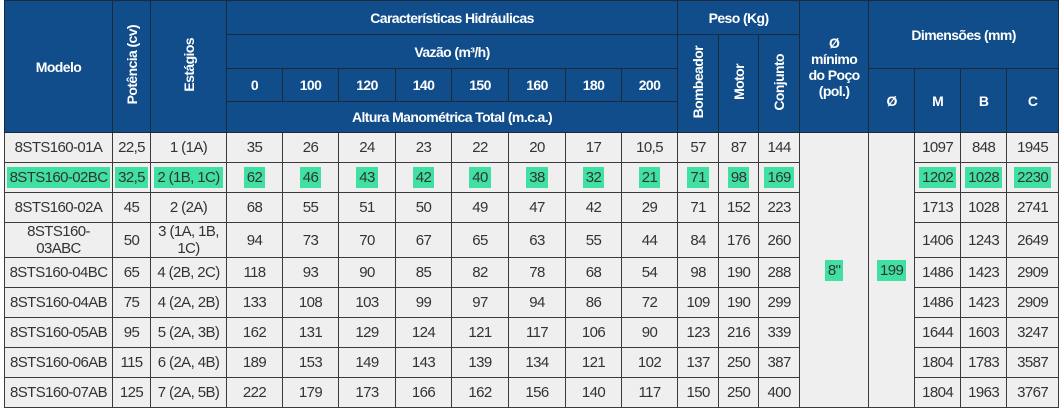 The height and width of the screenshot is (409, 1063). Describe the element at coordinates (480, 332) in the screenshot. I see `altura-cell-value: 121` at that location.